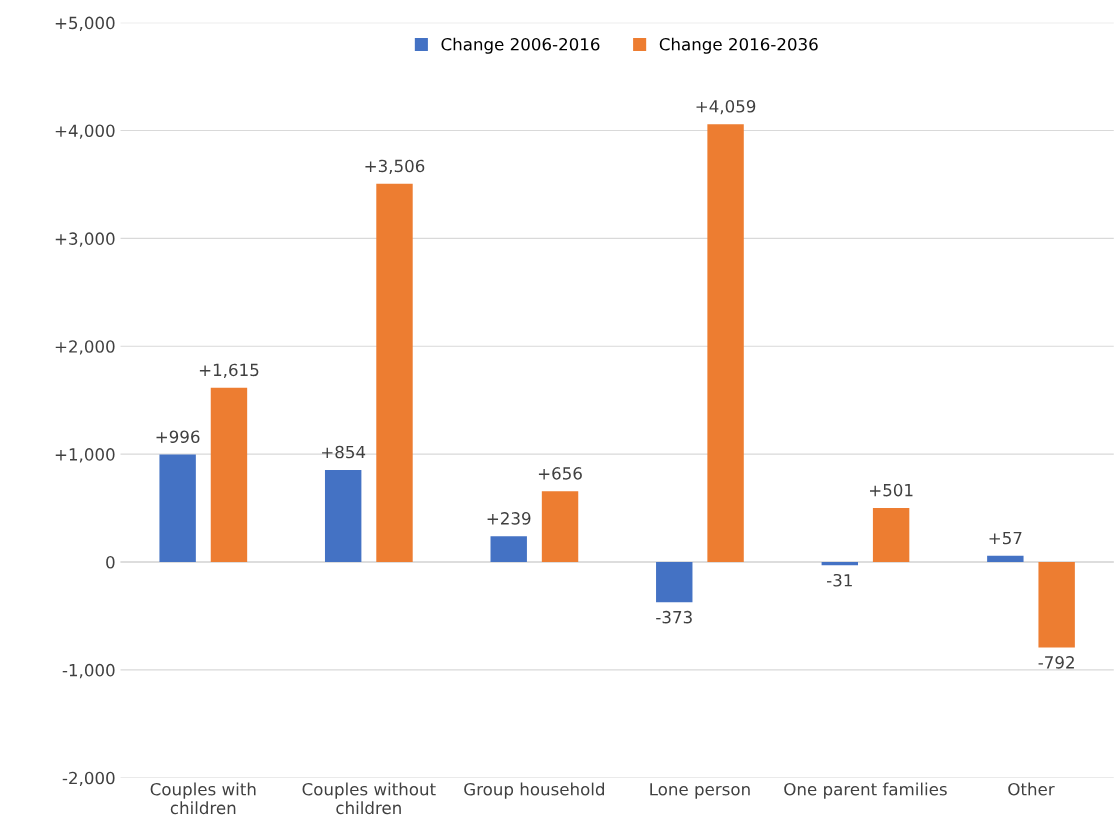 This screenshot has width=1116, height=839. I want to click on legend-label: Change 2016-2036, so click(738, 45).